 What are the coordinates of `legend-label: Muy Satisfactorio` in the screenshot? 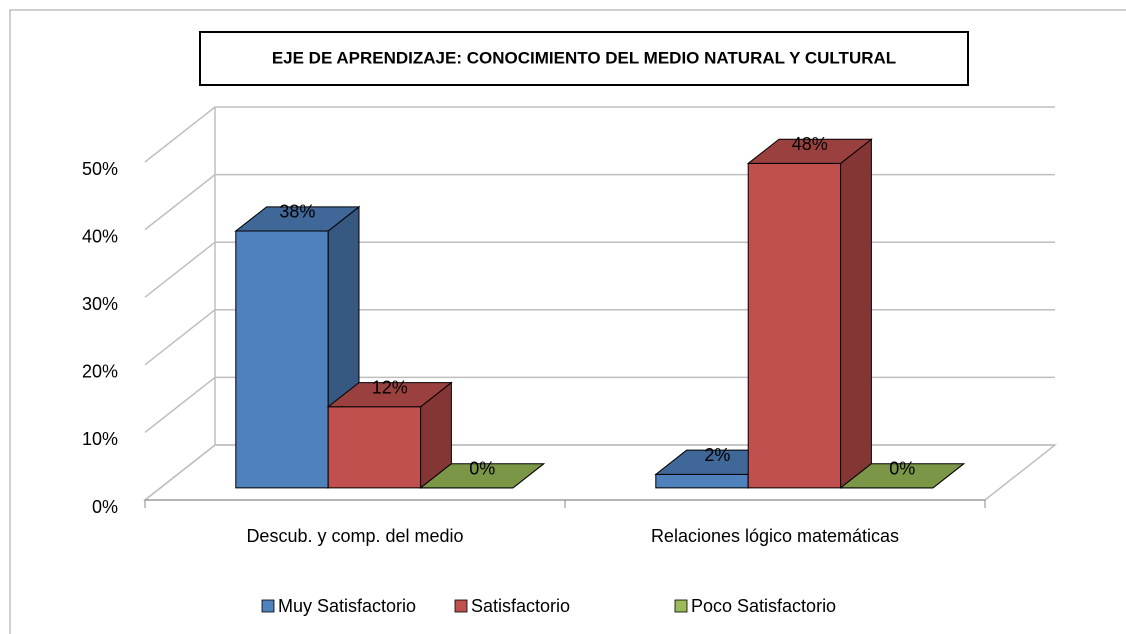 It's located at (347, 606).